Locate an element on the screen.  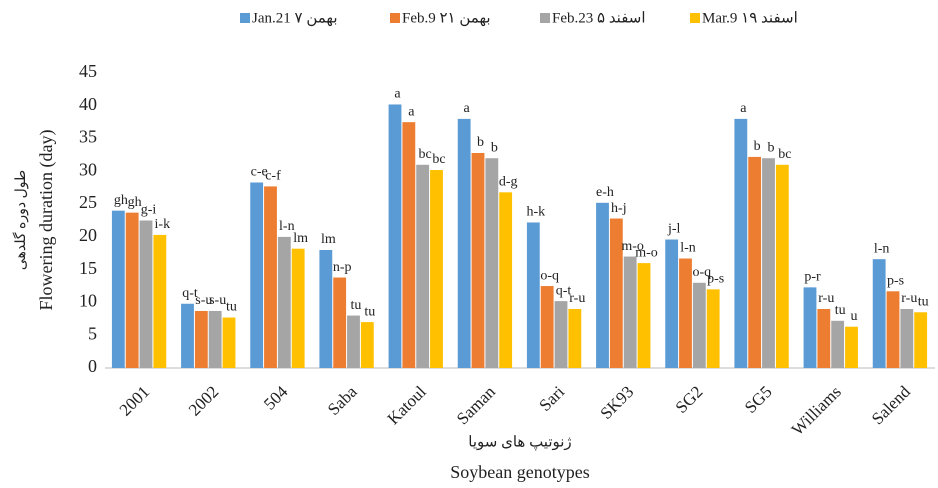
y-tick-label: 45 is located at coordinates (88, 71).